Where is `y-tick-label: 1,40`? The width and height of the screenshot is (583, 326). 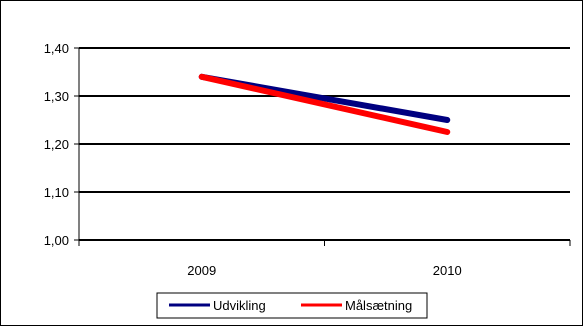
y-tick-label: 1,40 is located at coordinates (56, 48).